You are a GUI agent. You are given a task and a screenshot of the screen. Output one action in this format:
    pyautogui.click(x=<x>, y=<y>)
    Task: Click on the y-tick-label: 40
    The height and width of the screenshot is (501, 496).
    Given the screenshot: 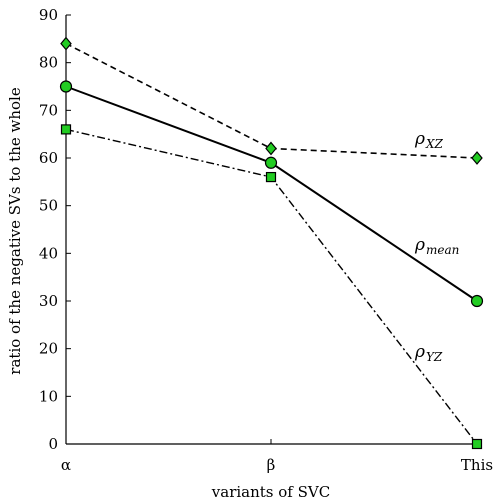 What is the action you would take?
    pyautogui.click(x=48, y=253)
    